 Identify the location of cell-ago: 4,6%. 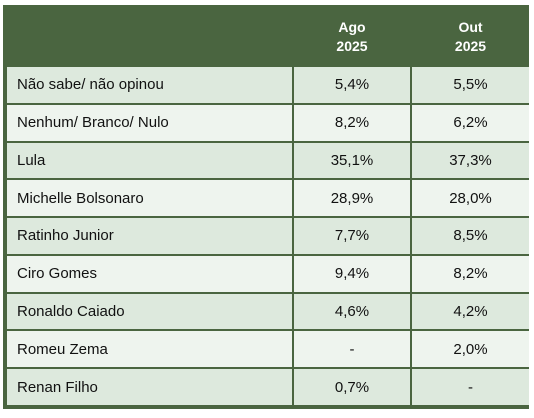
(352, 311).